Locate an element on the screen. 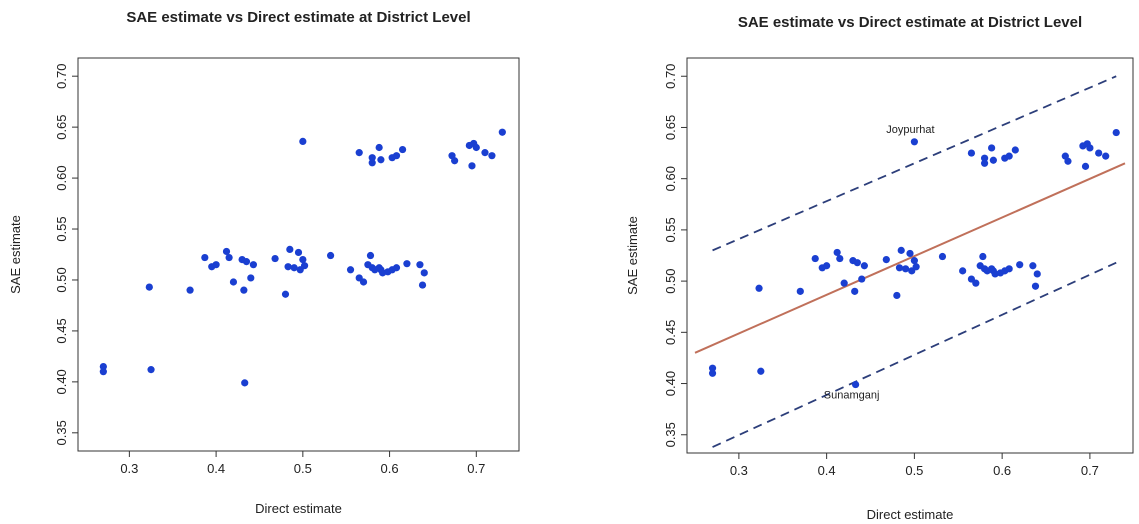 This screenshot has width=1139, height=524. upper-band-line is located at coordinates (914, 163).